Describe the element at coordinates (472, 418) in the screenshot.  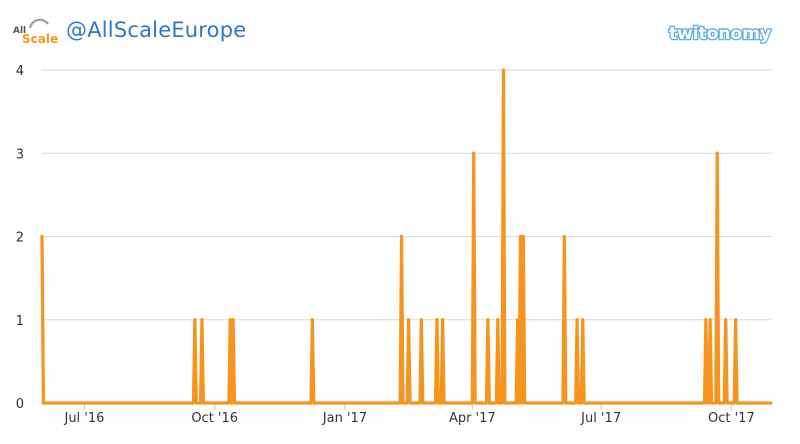
I see `x-tick-label: Apr '17` at that location.